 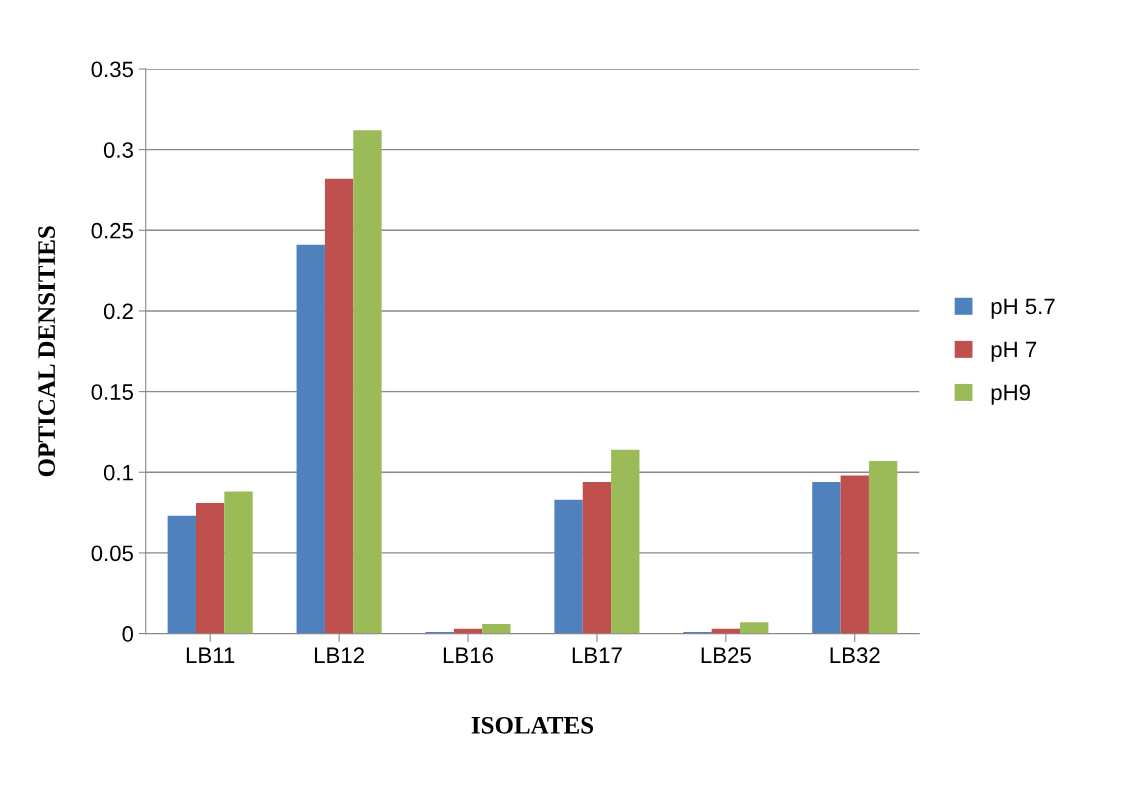 I want to click on x-tick-label: LB16, so click(x=468, y=655).